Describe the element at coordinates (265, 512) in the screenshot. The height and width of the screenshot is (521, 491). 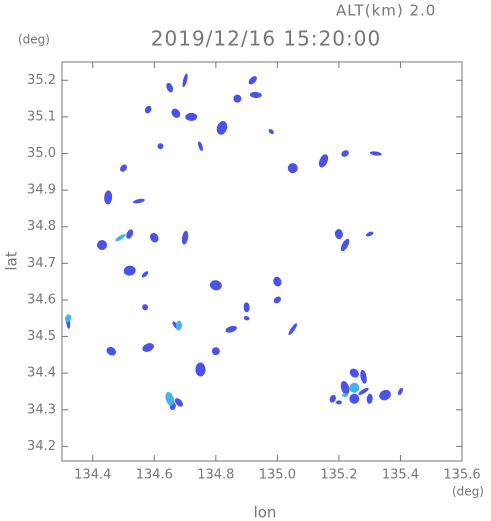
I see `x-axis-label: lon` at that location.